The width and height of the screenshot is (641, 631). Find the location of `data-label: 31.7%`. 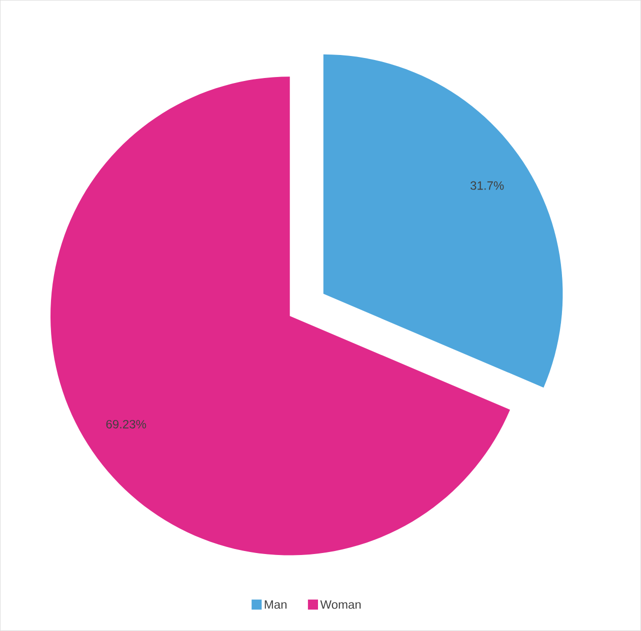

data-label: 31.7% is located at coordinates (487, 185).